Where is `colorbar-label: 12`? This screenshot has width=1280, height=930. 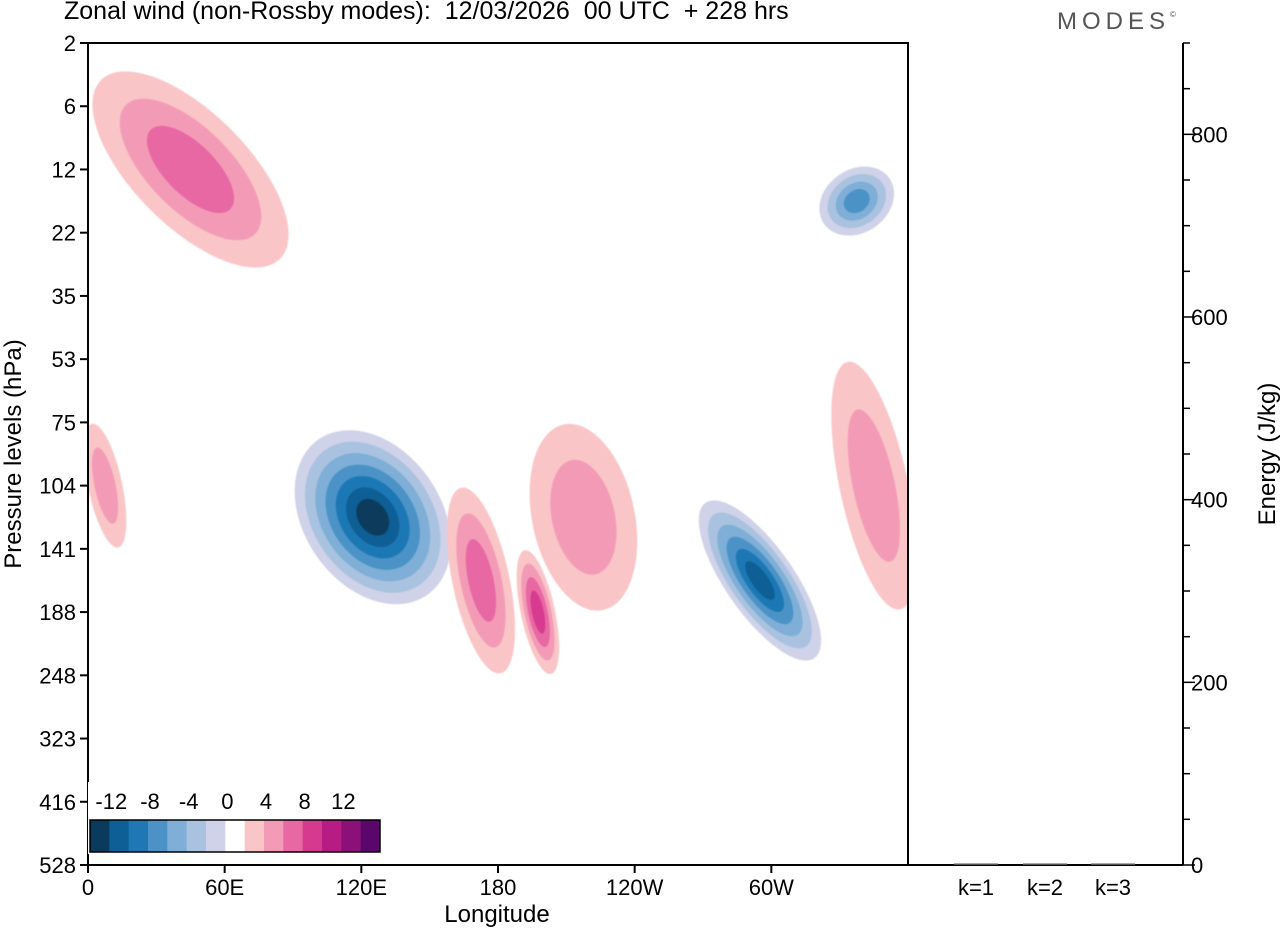
colorbar-label: 12 is located at coordinates (343, 801).